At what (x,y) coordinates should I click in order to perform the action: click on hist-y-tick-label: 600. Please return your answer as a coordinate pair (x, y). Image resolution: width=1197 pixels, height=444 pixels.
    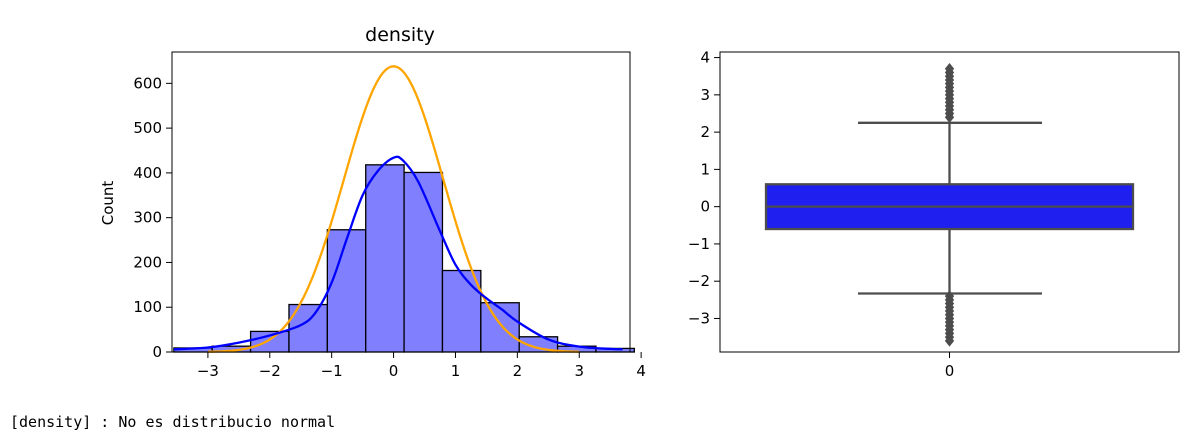
    Looking at the image, I should click on (147, 83).